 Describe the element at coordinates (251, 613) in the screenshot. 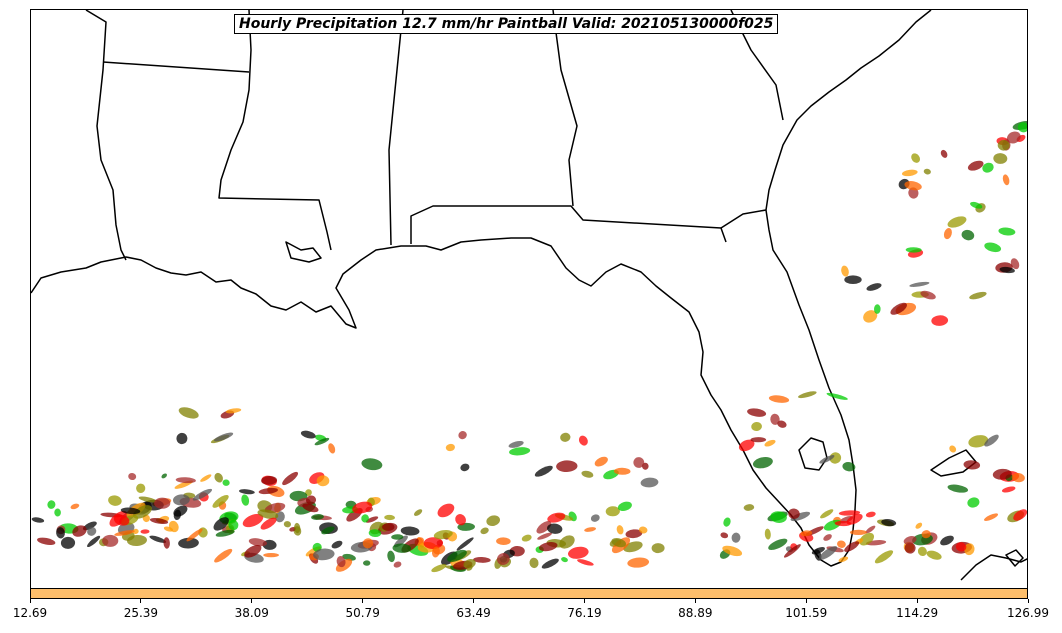

I see `colorbar-tick-label: 38.09` at that location.